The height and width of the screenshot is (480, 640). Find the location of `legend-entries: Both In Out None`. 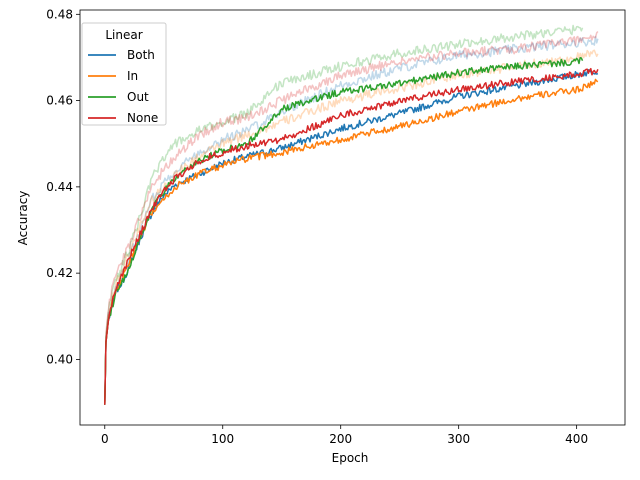

legend-entries: Both In Out None is located at coordinates (123, 86).